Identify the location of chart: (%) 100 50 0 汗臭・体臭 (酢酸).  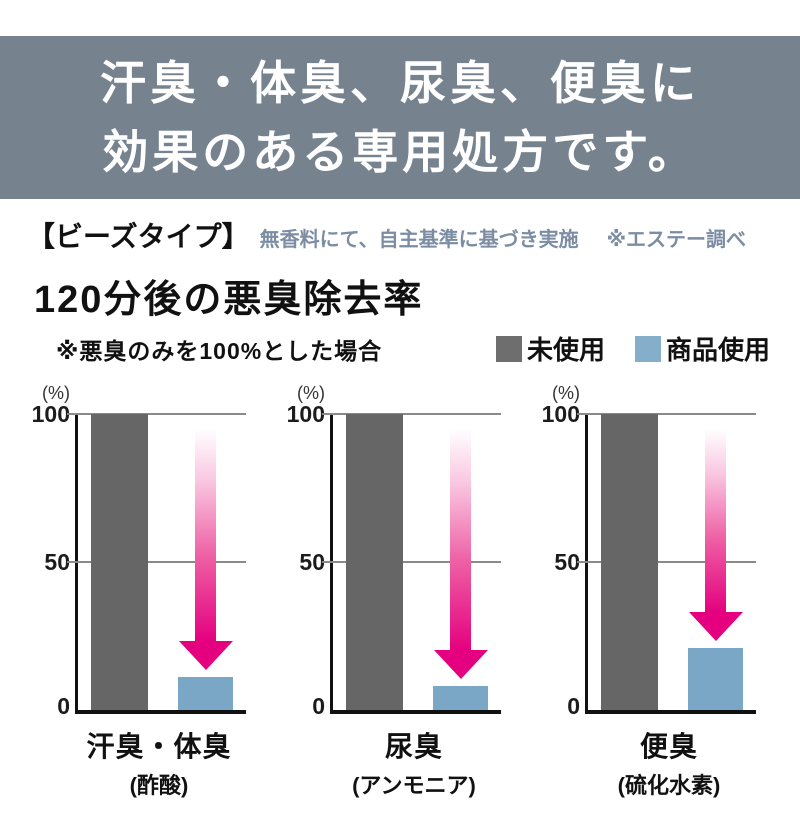
(137, 591).